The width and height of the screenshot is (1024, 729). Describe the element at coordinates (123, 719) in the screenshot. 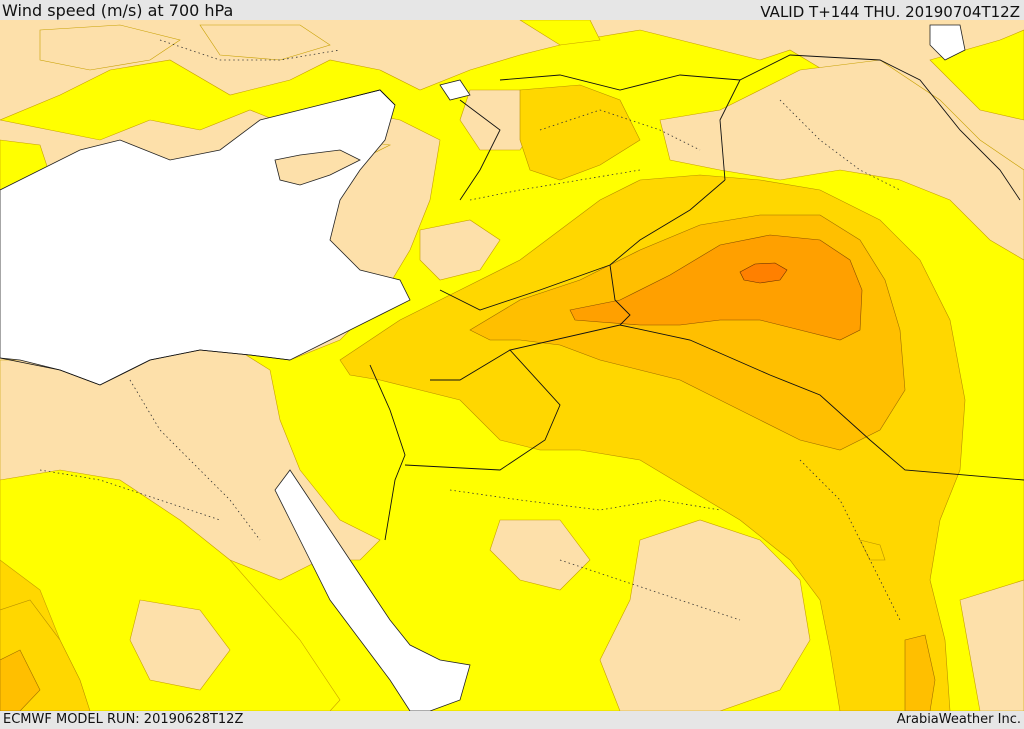

I see `model-run: ECMWF MODEL RUN: 20190628T12Z` at that location.